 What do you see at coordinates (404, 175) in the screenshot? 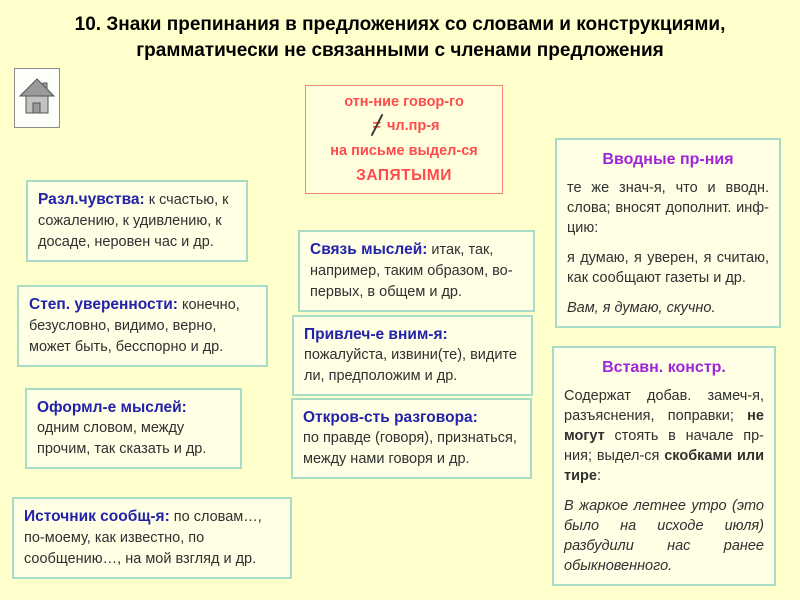
I see `rule-line4: ЗАПЯТЫМИ` at bounding box center [404, 175].